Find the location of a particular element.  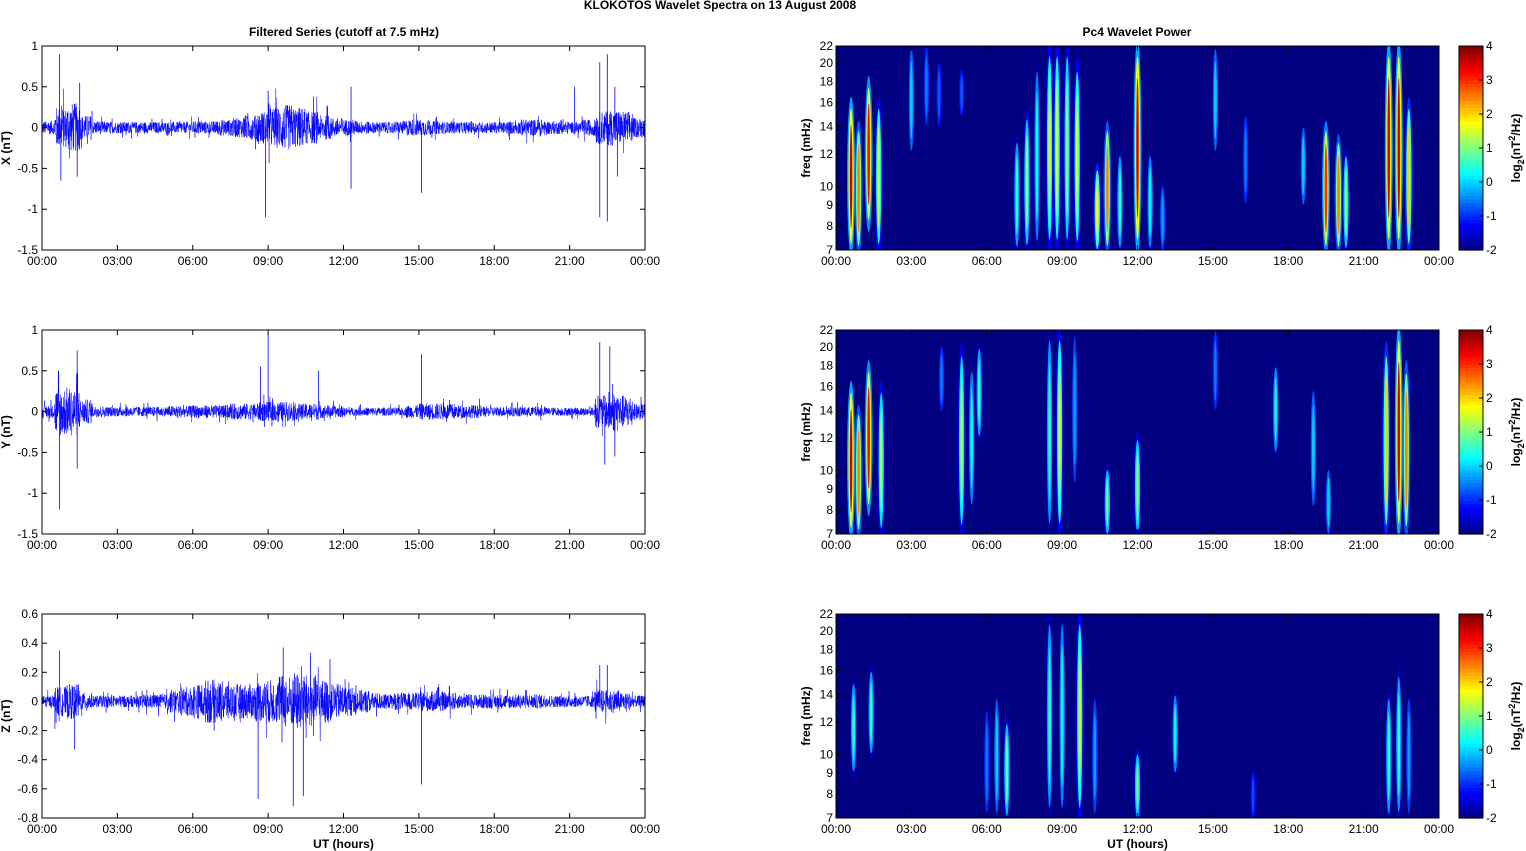

colorbar-tick-label: -2 is located at coordinates (1491, 818).